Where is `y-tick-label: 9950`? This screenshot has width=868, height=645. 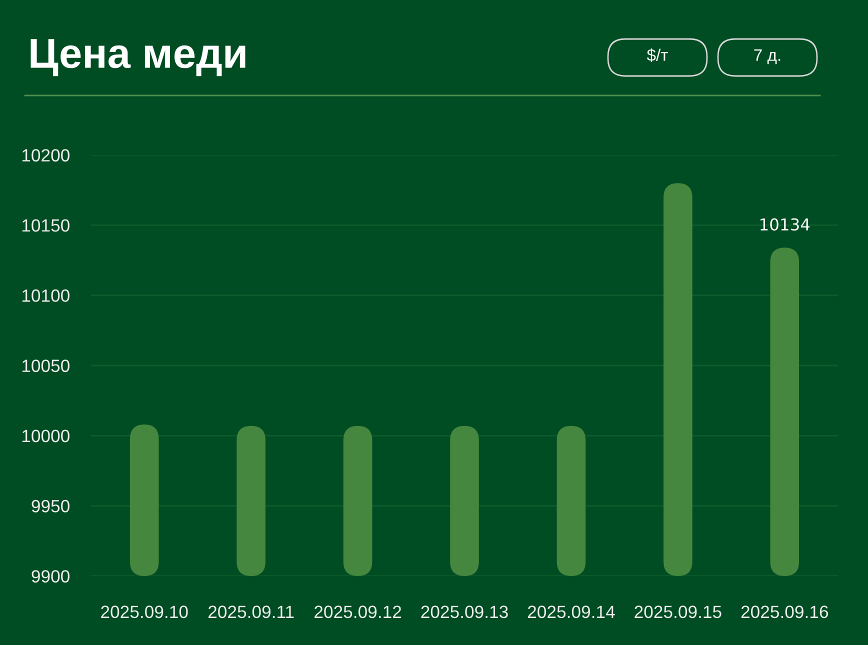 y-tick-label: 9950 is located at coordinates (51, 506).